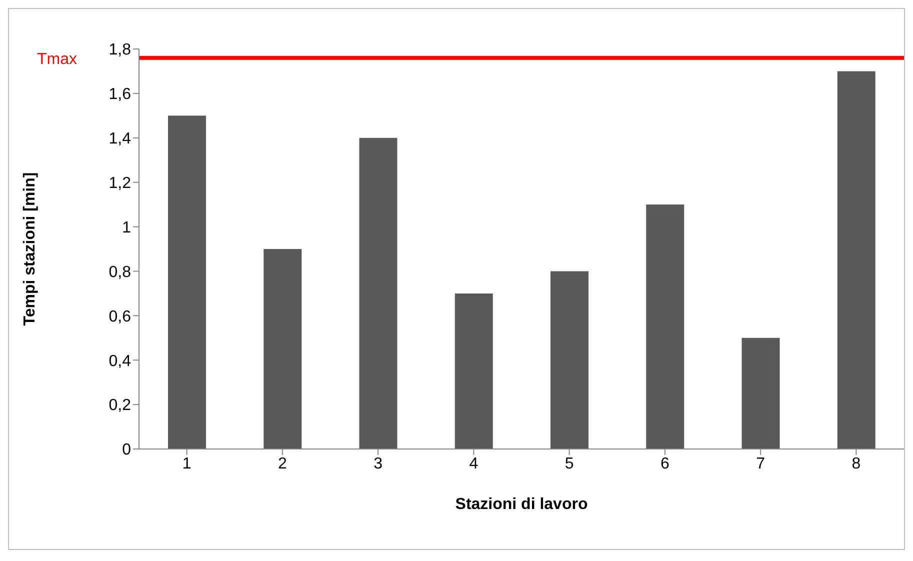 The image size is (913, 561). Describe the element at coordinates (856, 463) in the screenshot. I see `x-tick-label: 8` at that location.